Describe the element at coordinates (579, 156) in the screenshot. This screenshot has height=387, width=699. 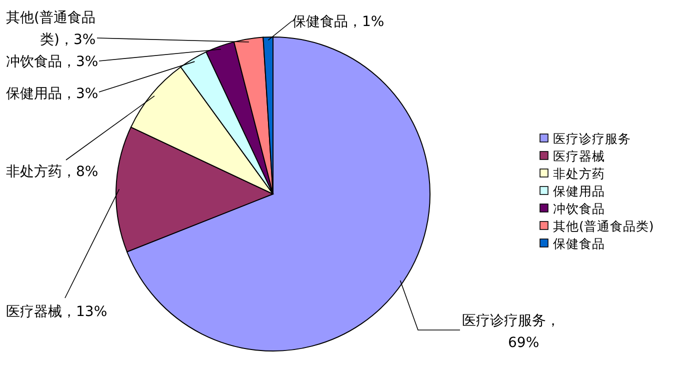
I see `legend-label: 医疗器械` at that location.